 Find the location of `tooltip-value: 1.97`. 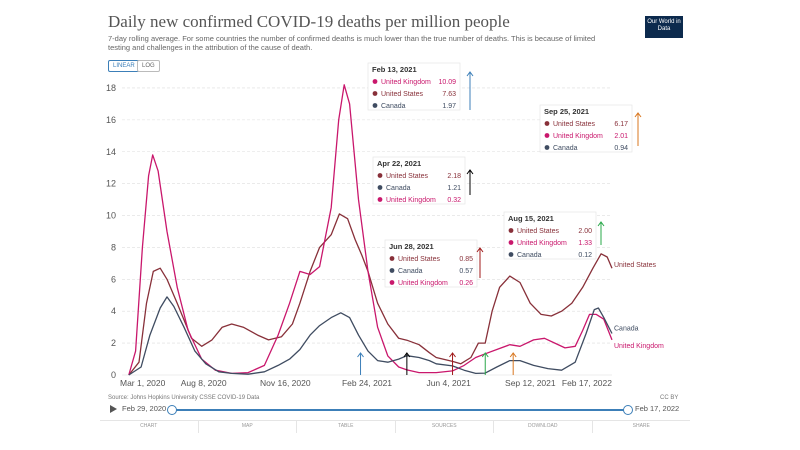

tooltip-value: 1.97 is located at coordinates (449, 106).